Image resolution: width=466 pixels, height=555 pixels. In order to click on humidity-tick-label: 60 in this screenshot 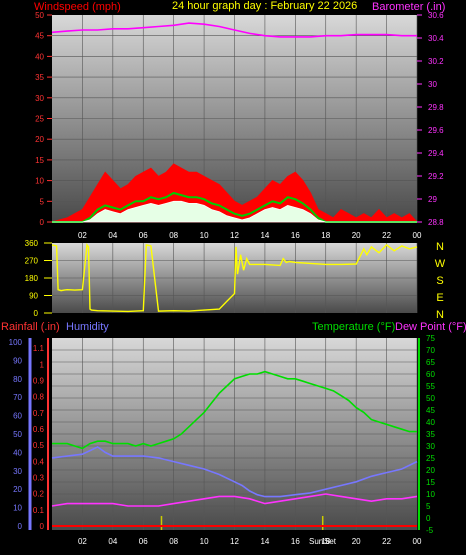, I will do `click(17, 416)`.